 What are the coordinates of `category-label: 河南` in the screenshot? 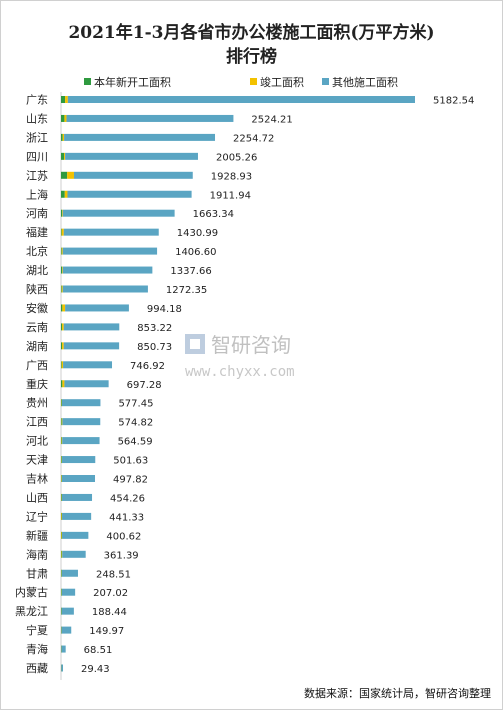 It's located at (37, 213).